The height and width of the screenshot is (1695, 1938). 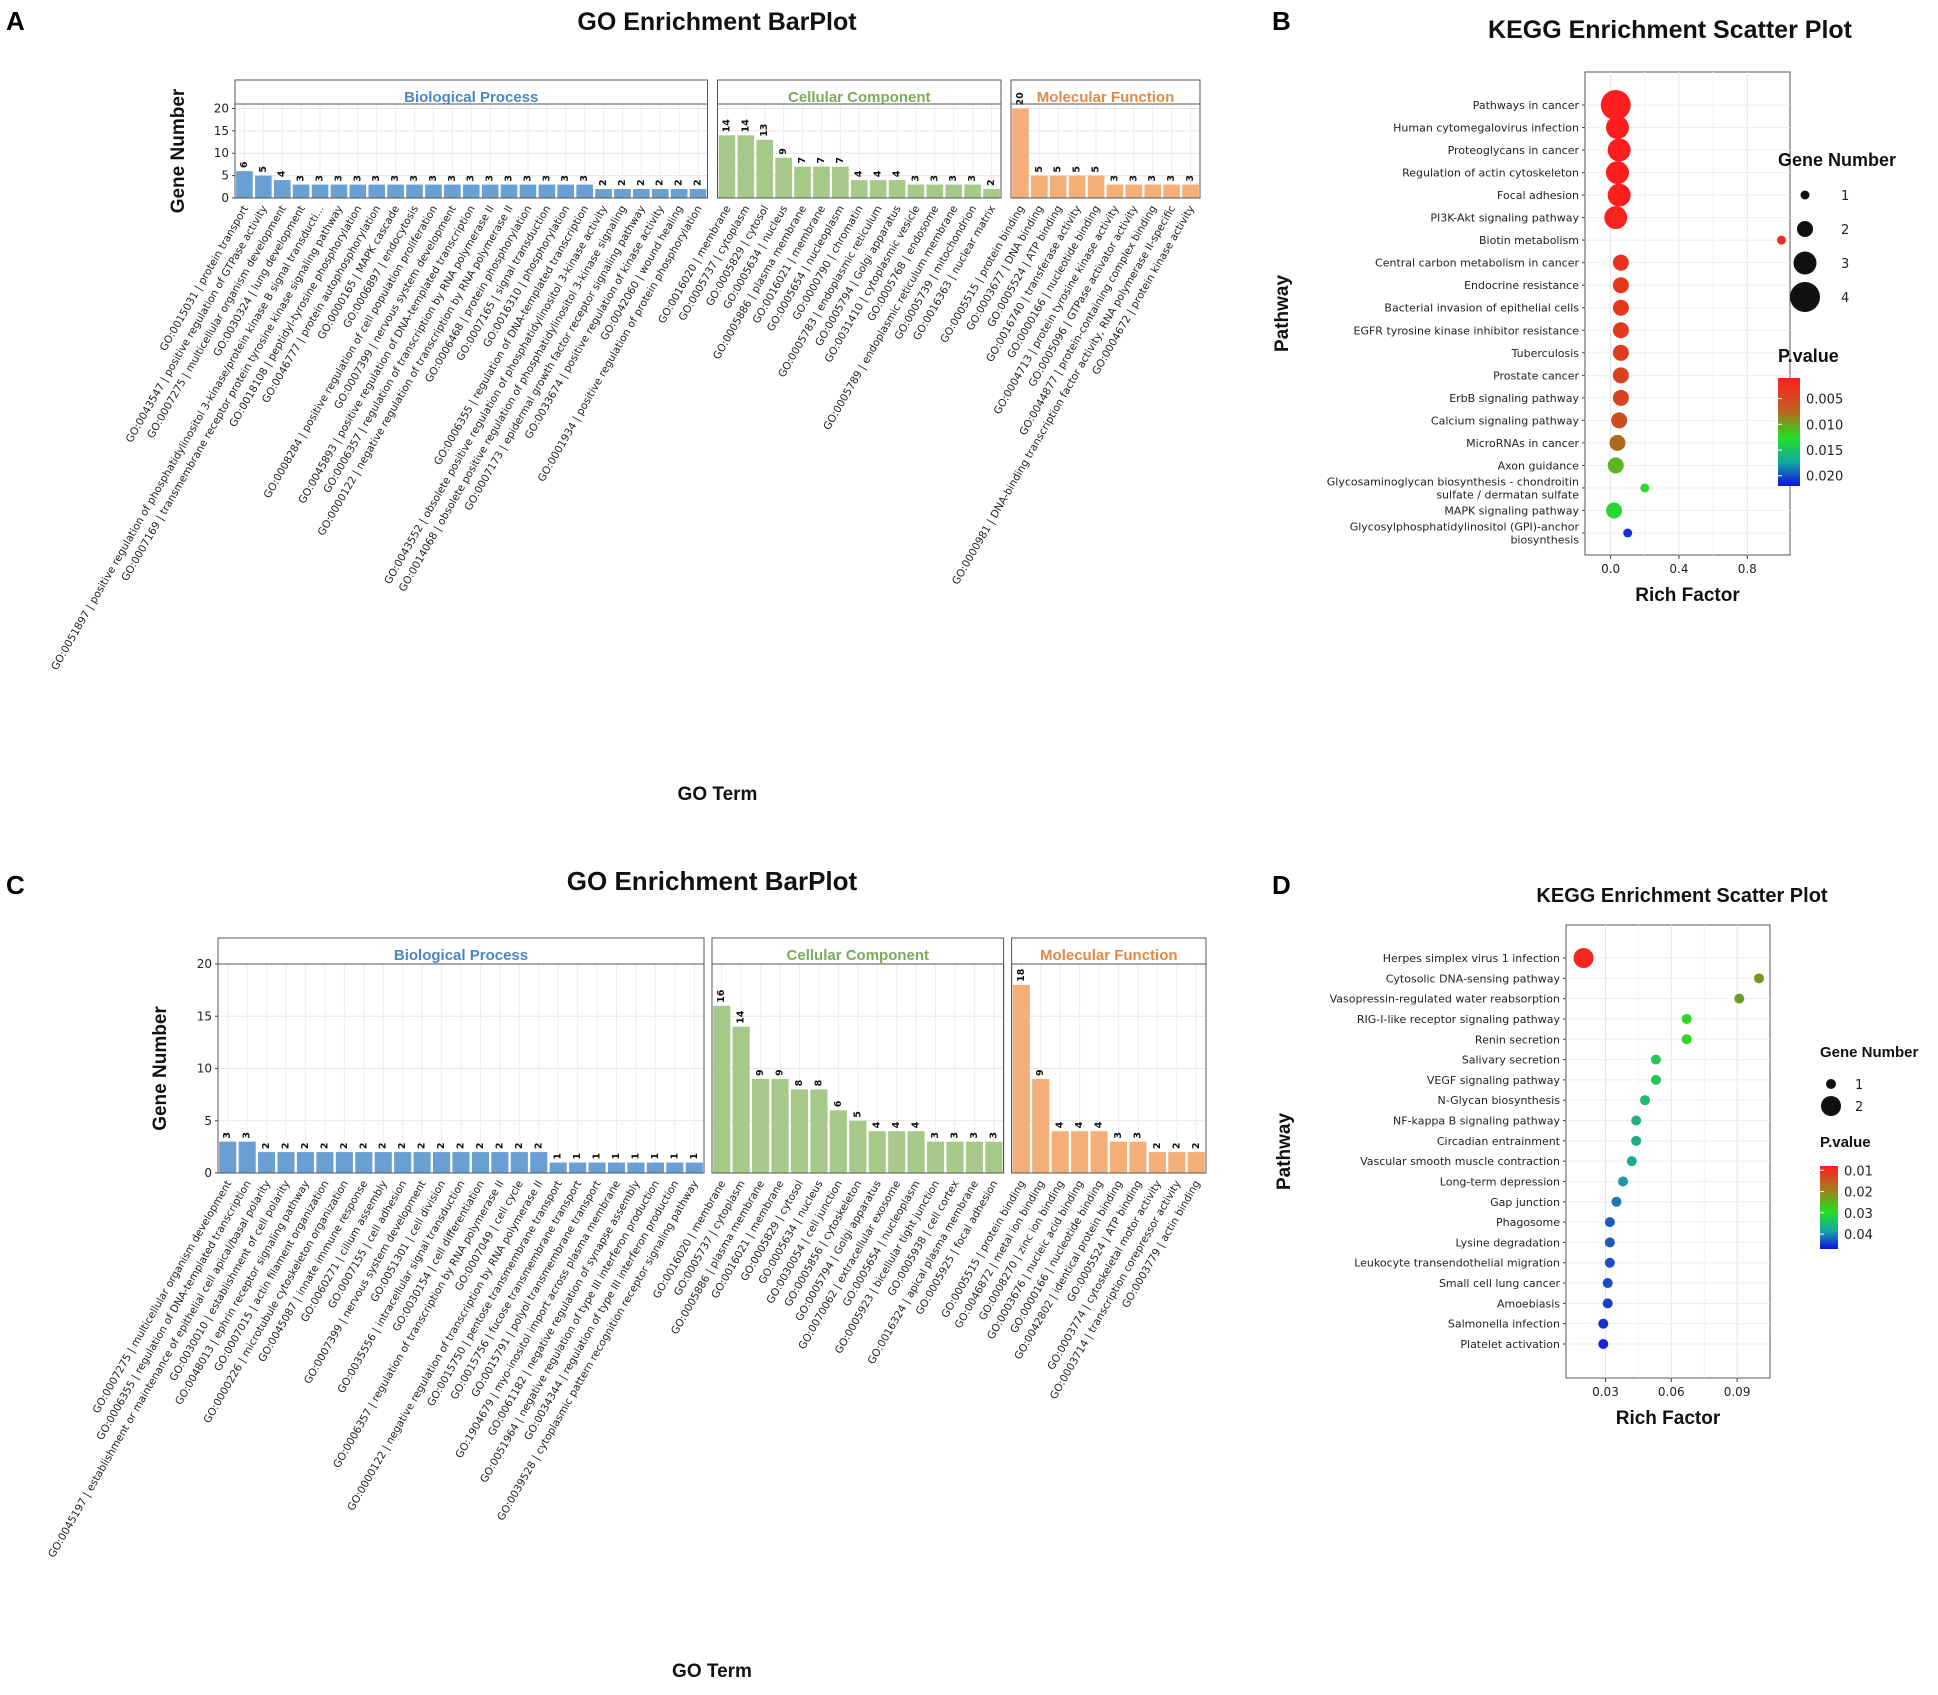 What do you see at coordinates (221, 108) in the screenshot?
I see `y-tick-label: 20` at bounding box center [221, 108].